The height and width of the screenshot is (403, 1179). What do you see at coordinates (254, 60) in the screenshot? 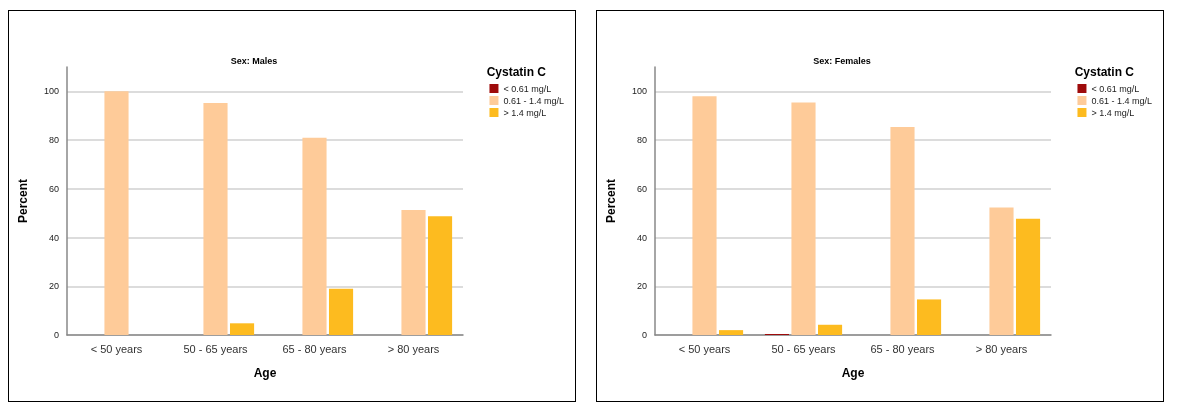
I see `chart-title: Sex: Males` at bounding box center [254, 60].